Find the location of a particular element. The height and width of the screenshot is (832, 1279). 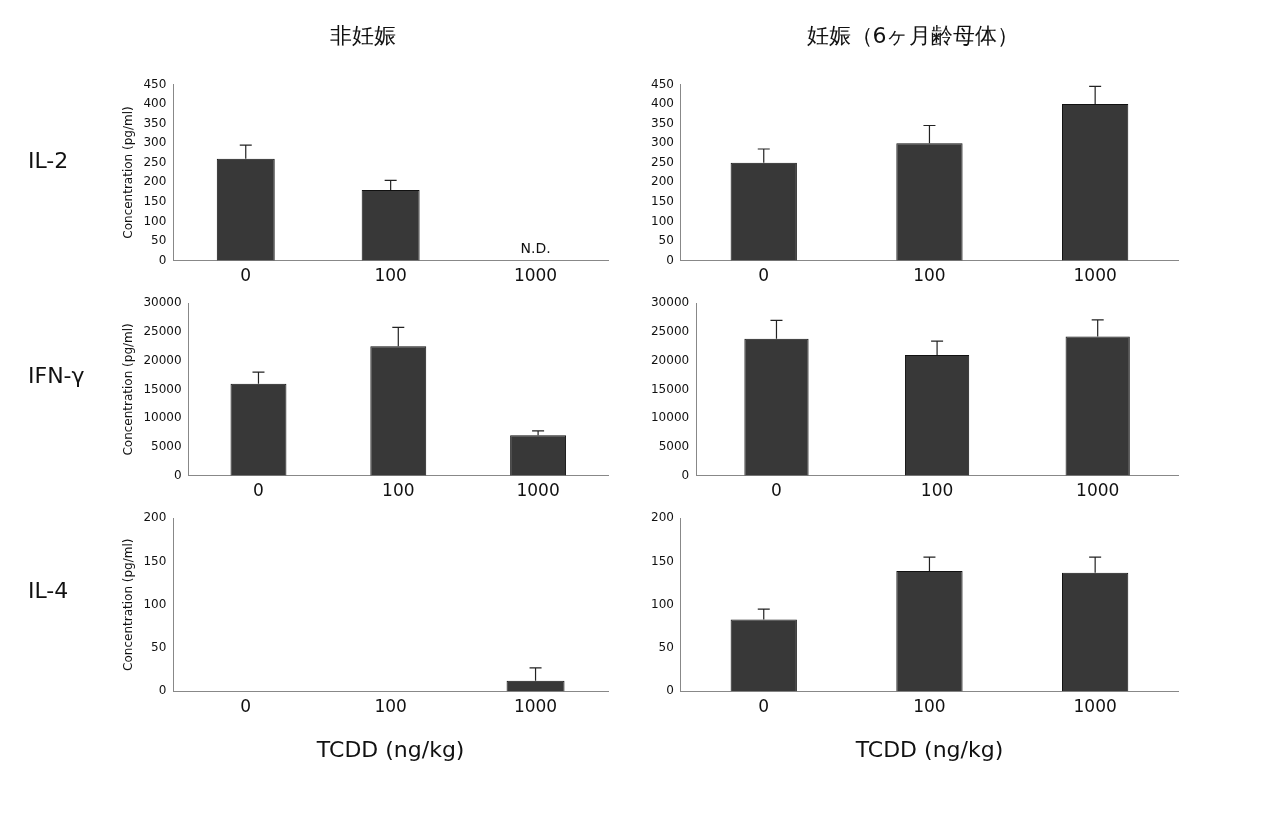

annotation: N.D. is located at coordinates (535, 248).